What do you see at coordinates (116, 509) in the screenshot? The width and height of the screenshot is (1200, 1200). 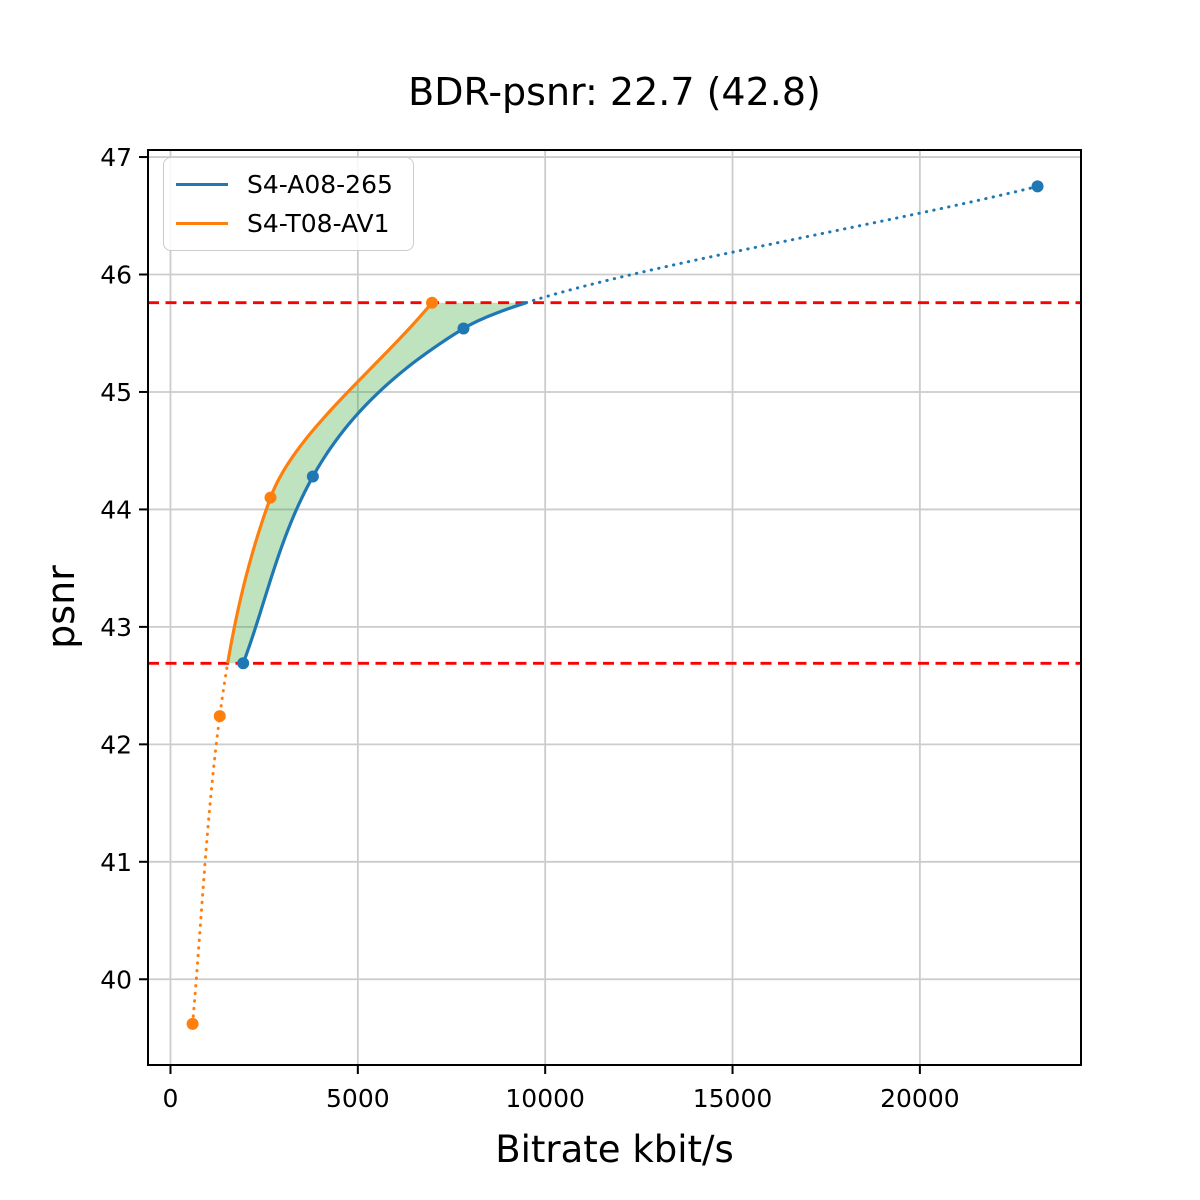 I see `y-tick-label: 44` at bounding box center [116, 509].